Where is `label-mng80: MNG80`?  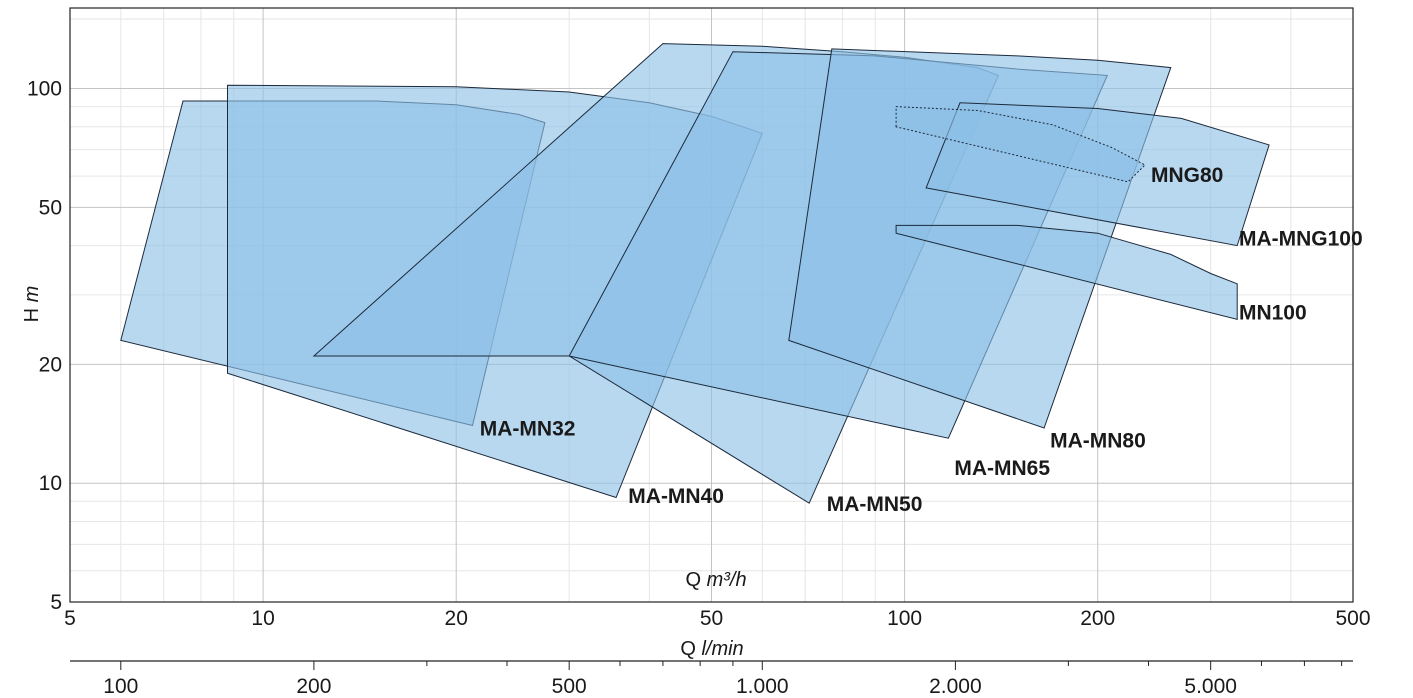 label-mng80: MNG80 is located at coordinates (1187, 175).